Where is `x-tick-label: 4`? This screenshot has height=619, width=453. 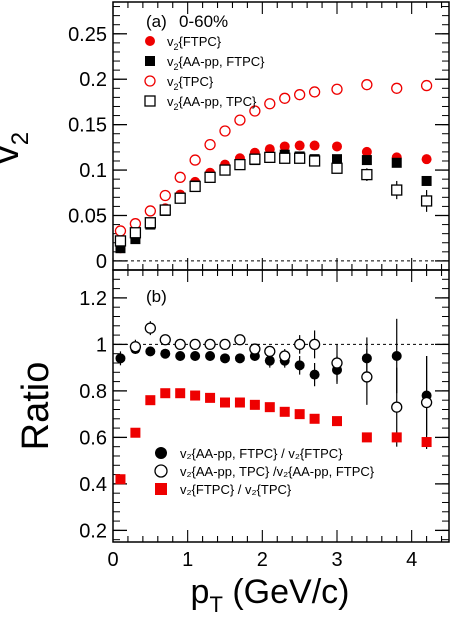 x-tick-label: 4 is located at coordinates (411, 560).